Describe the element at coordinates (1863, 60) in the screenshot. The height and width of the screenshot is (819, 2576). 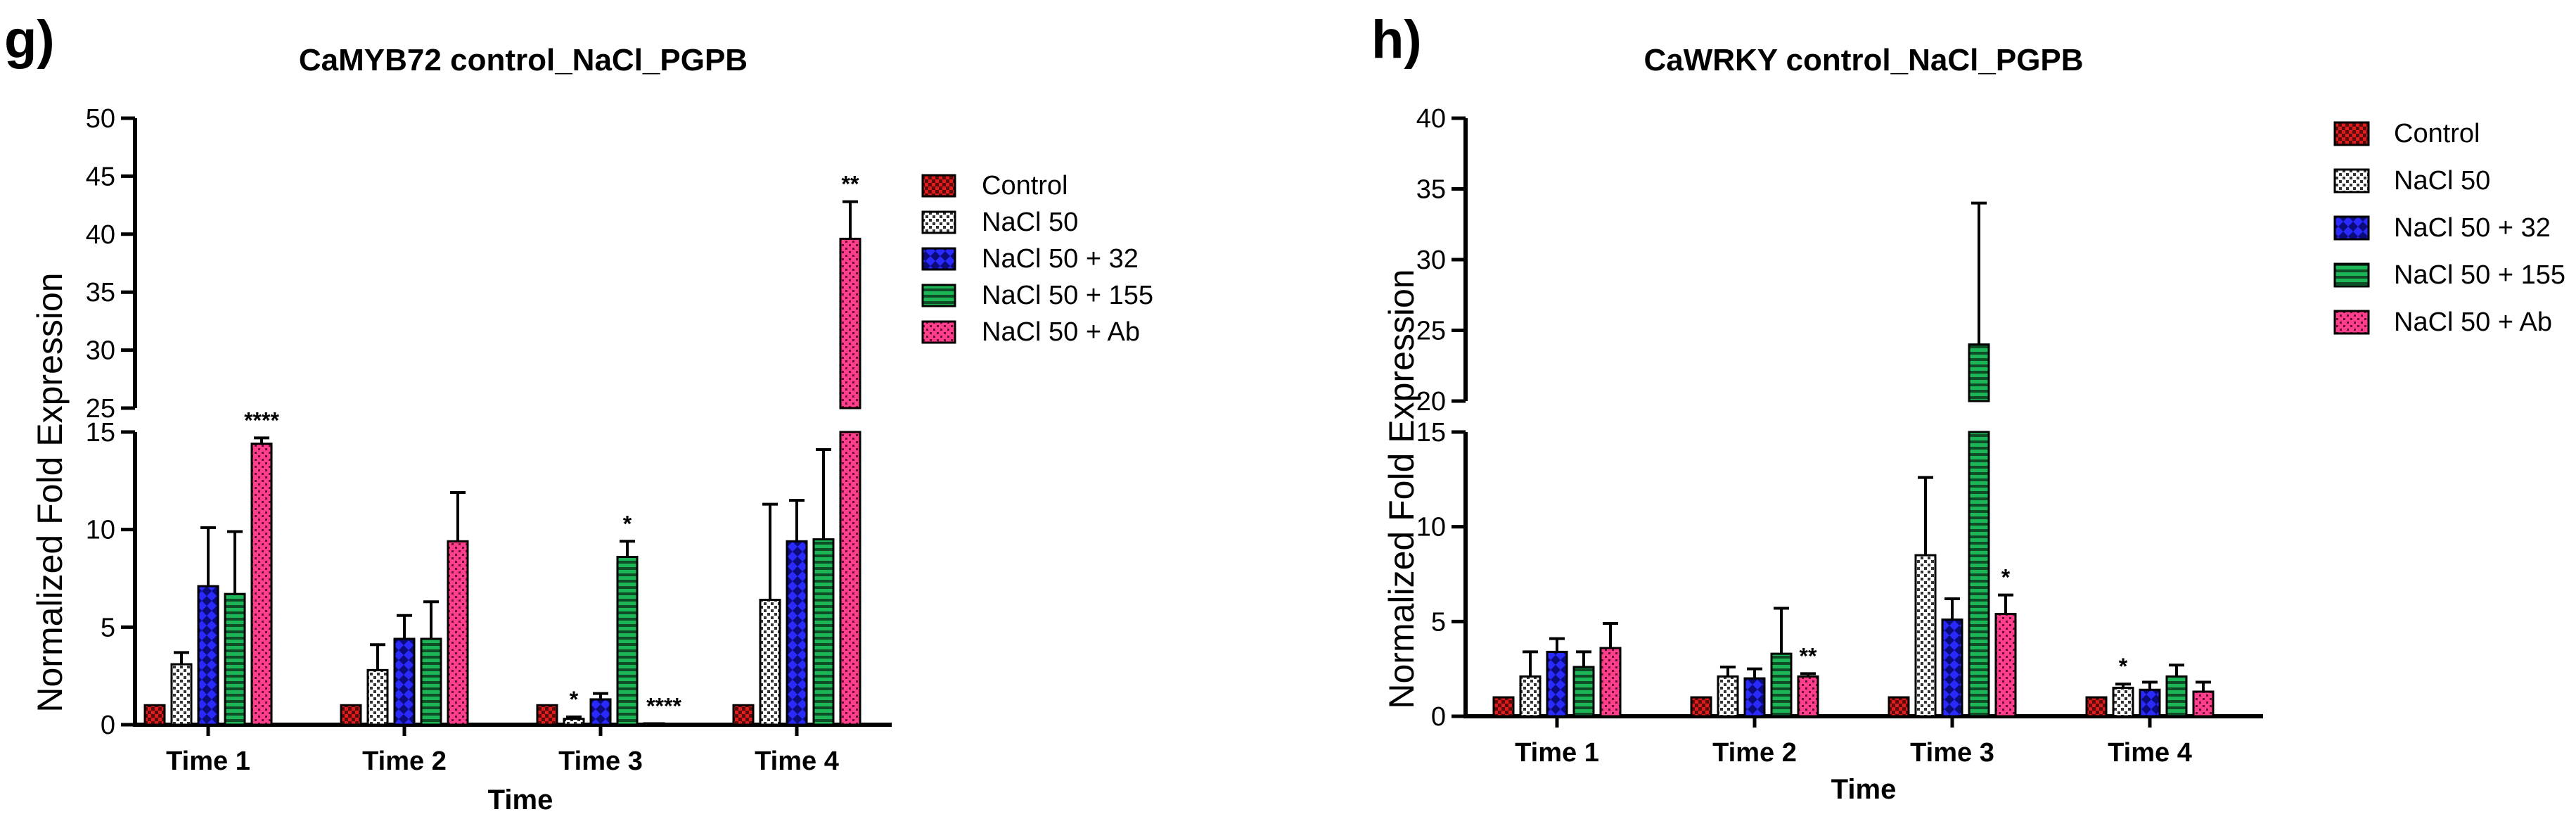
I see `chart-title-h: CaWRKY control_NaCl_PGPB` at that location.